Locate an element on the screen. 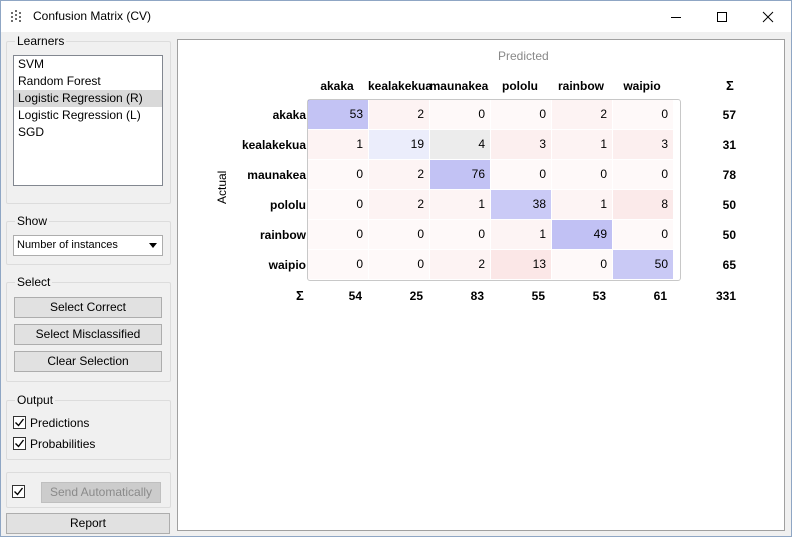 The image size is (792, 537). matrix-cell-rainbow-waipio: 0 is located at coordinates (643, 234).